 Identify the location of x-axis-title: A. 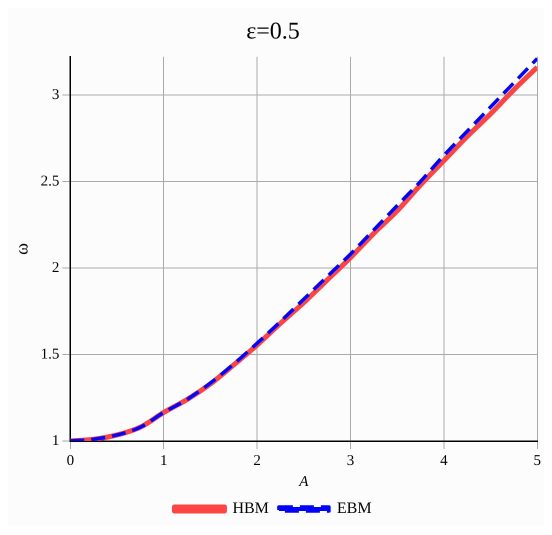
(304, 482).